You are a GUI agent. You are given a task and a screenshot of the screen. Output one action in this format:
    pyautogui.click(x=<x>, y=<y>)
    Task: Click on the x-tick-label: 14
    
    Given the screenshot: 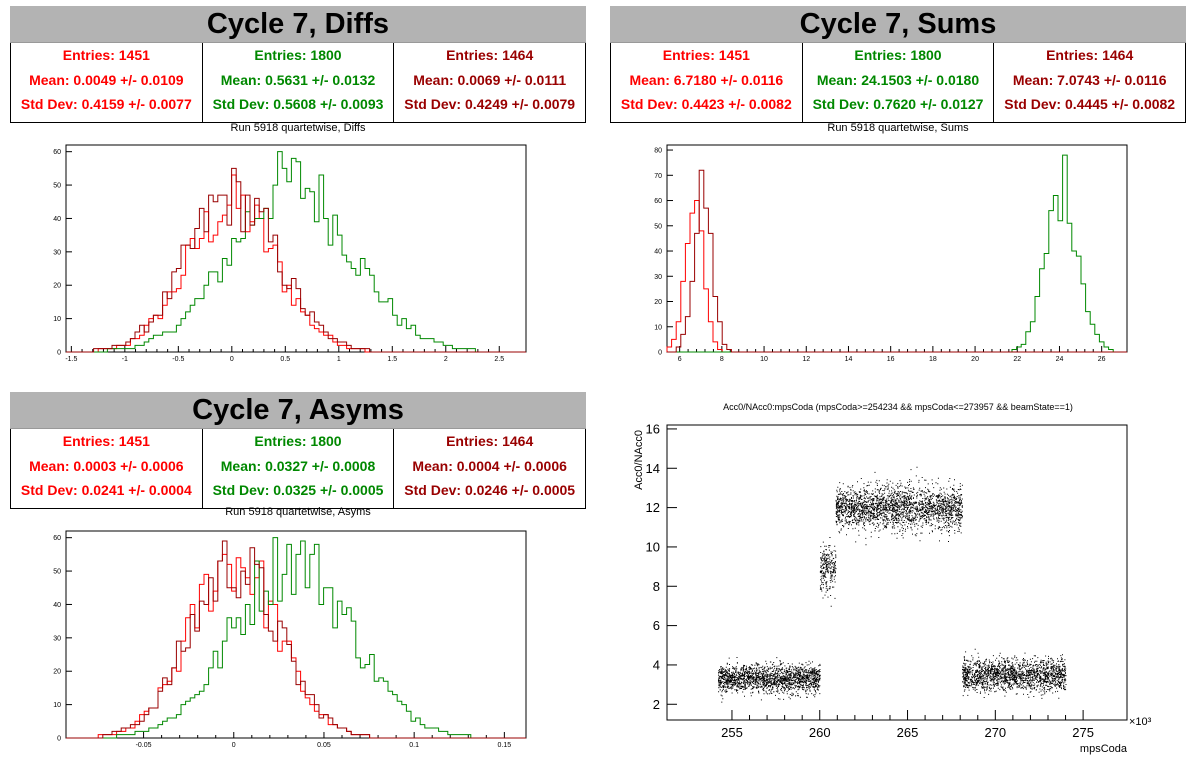 What is the action you would take?
    pyautogui.click(x=849, y=359)
    